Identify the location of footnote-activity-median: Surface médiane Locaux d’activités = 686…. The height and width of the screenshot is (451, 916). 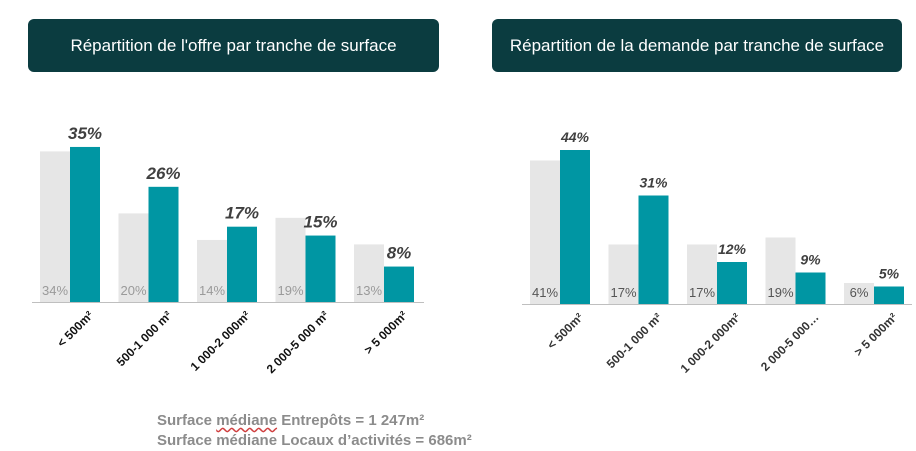
(314, 440).